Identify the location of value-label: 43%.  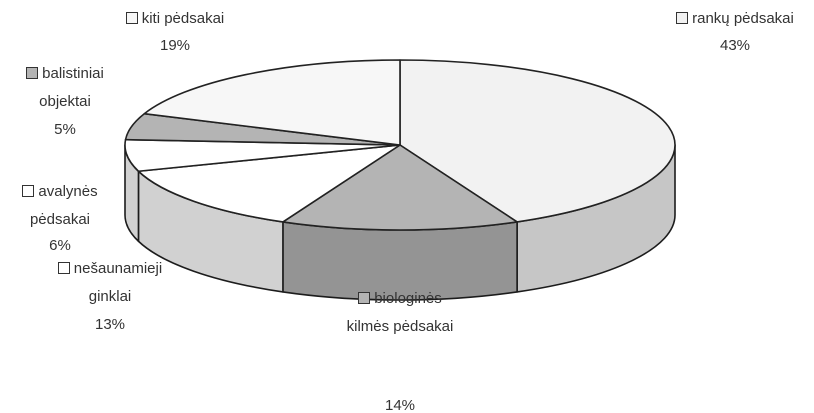
(735, 45).